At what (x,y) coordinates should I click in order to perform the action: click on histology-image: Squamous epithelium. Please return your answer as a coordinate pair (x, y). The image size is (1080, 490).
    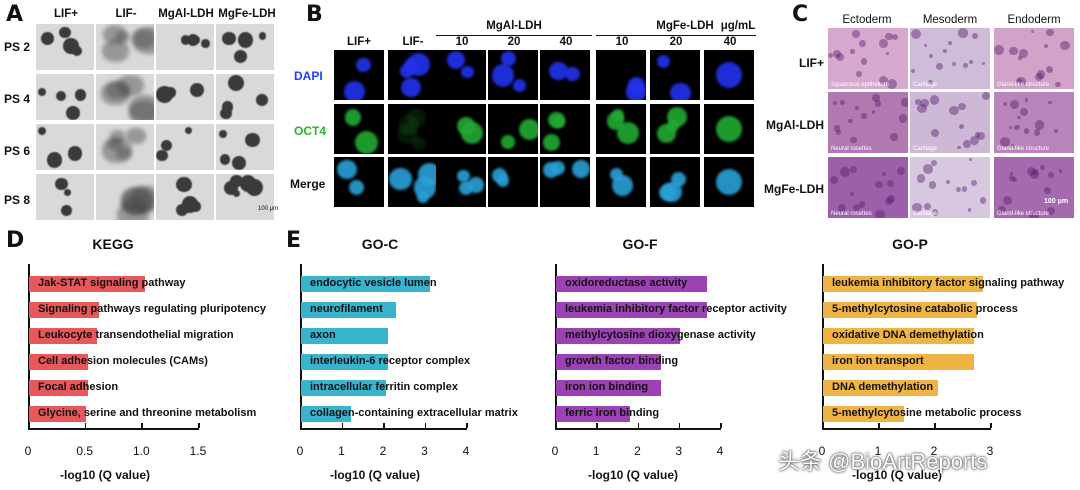
    Looking at the image, I should click on (868, 58).